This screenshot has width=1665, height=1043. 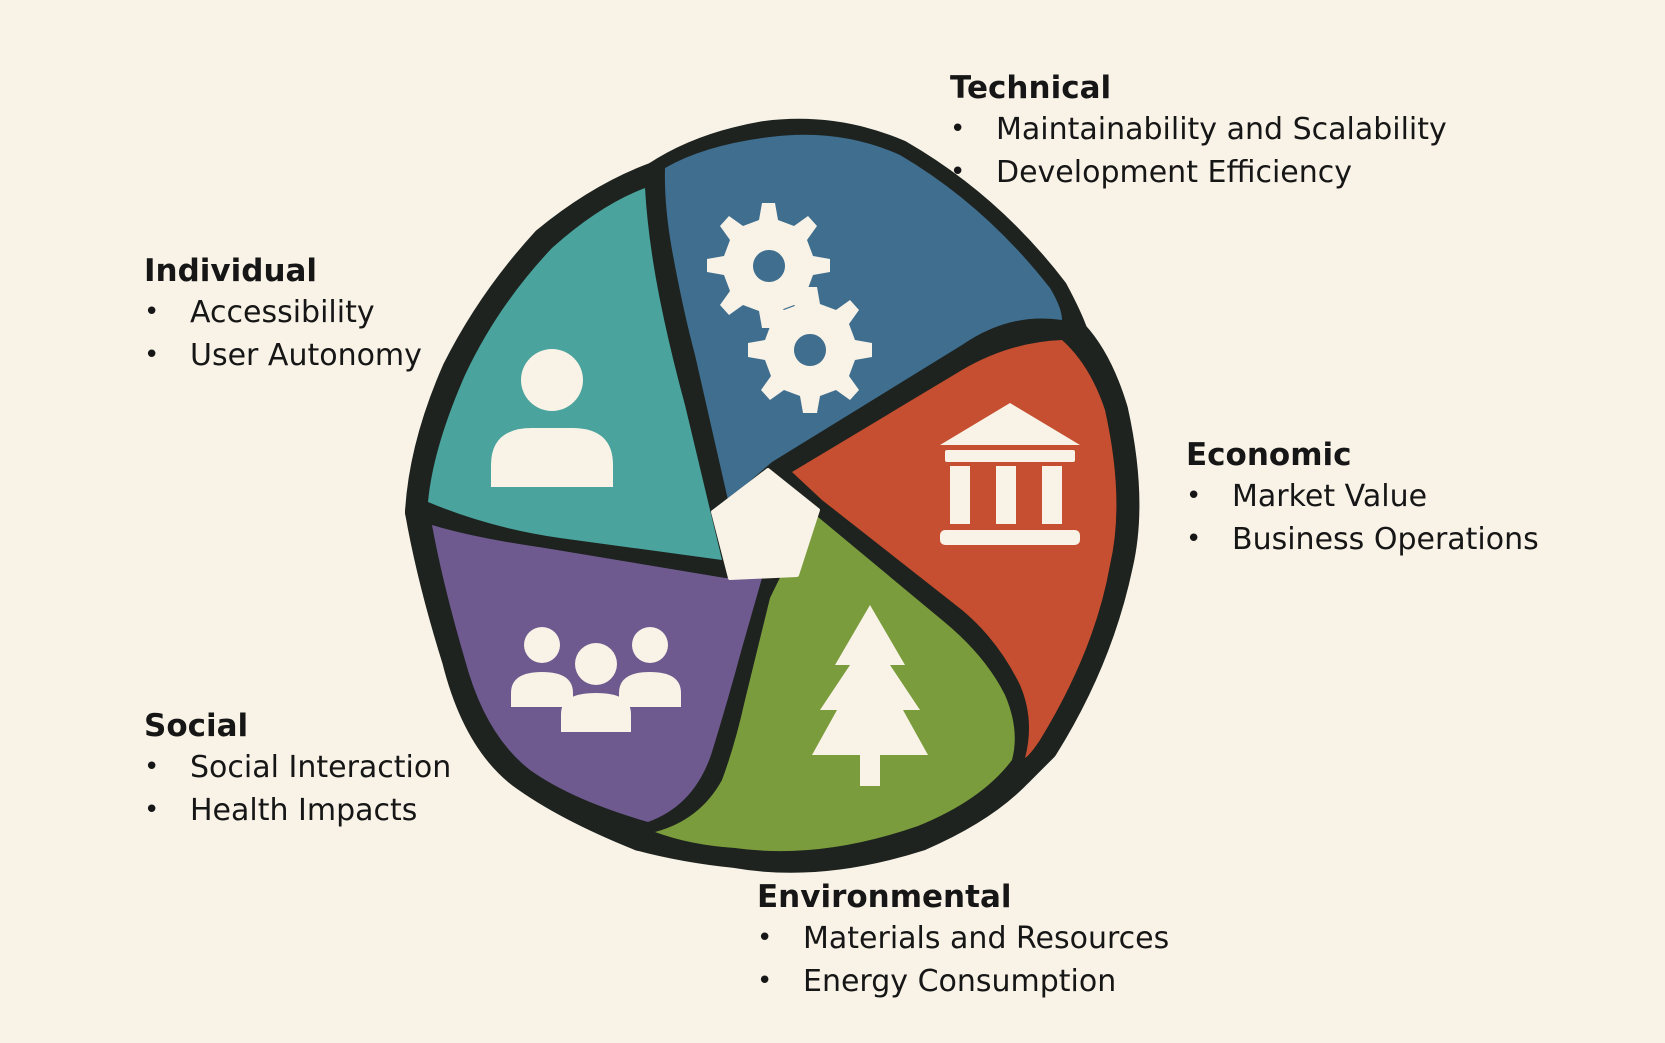 I want to click on person-right-head, so click(x=650, y=645).